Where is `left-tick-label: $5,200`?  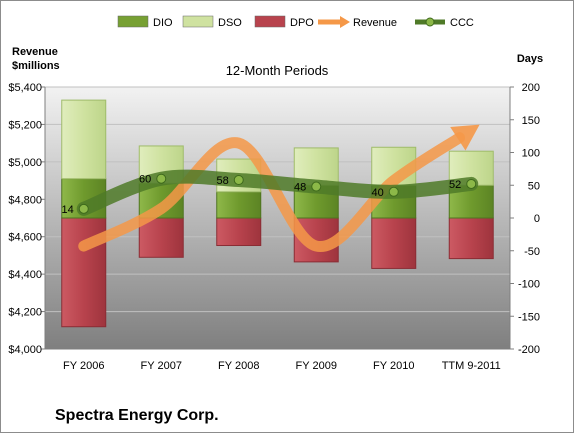 left-tick-label: $5,200 is located at coordinates (25, 125).